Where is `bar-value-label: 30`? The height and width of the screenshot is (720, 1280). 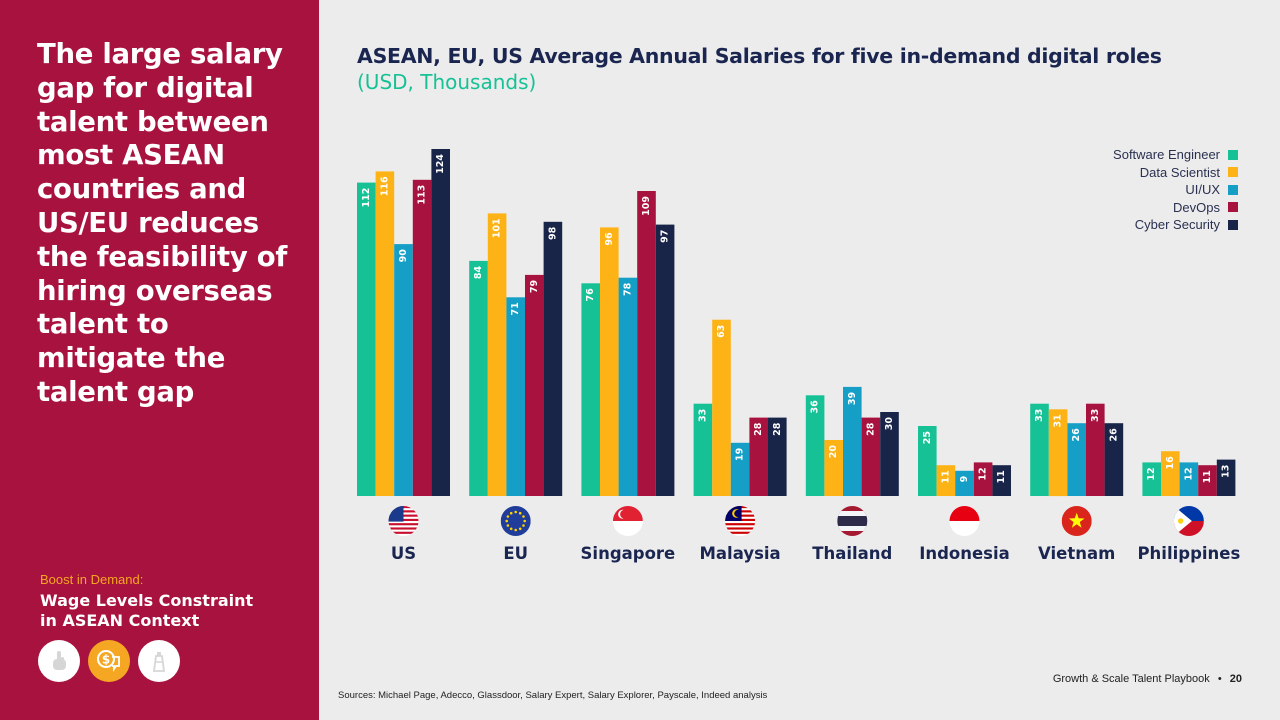 bar-value-label: 30 is located at coordinates (889, 424).